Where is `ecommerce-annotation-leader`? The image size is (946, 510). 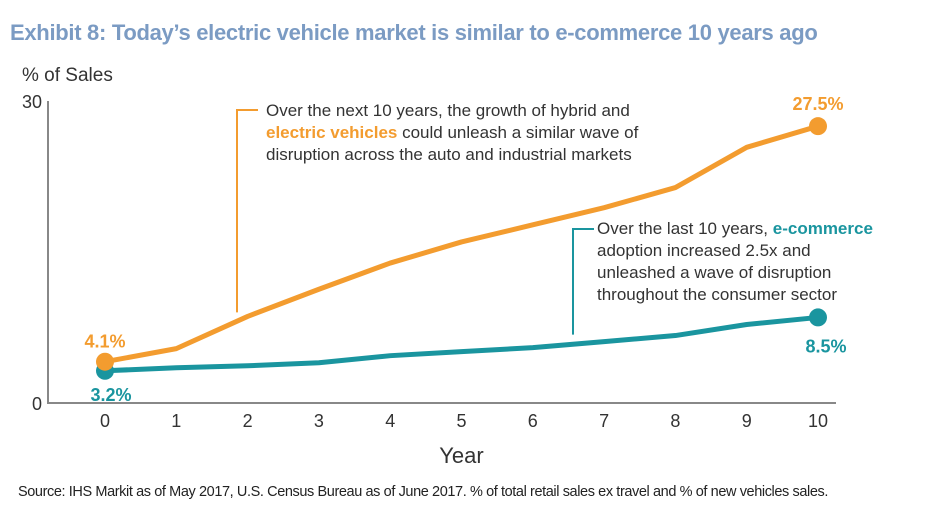
ecommerce-annotation-leader is located at coordinates (583, 281).